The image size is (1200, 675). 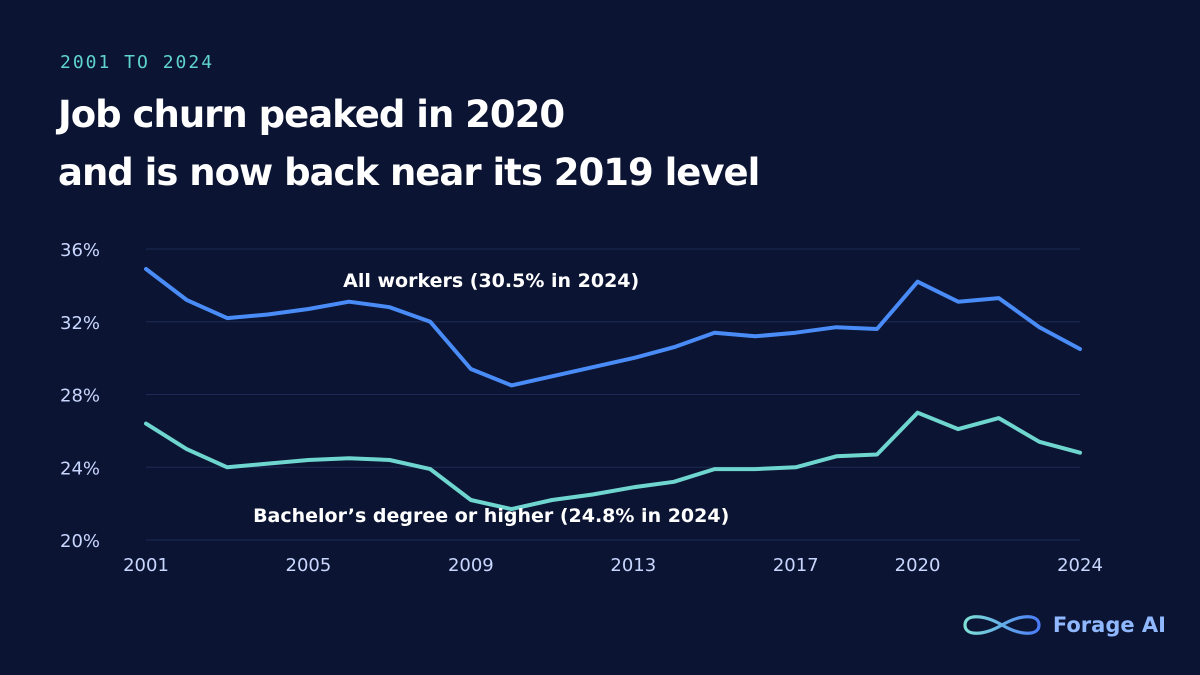 I want to click on x-tick-label: 2005, so click(x=309, y=565).